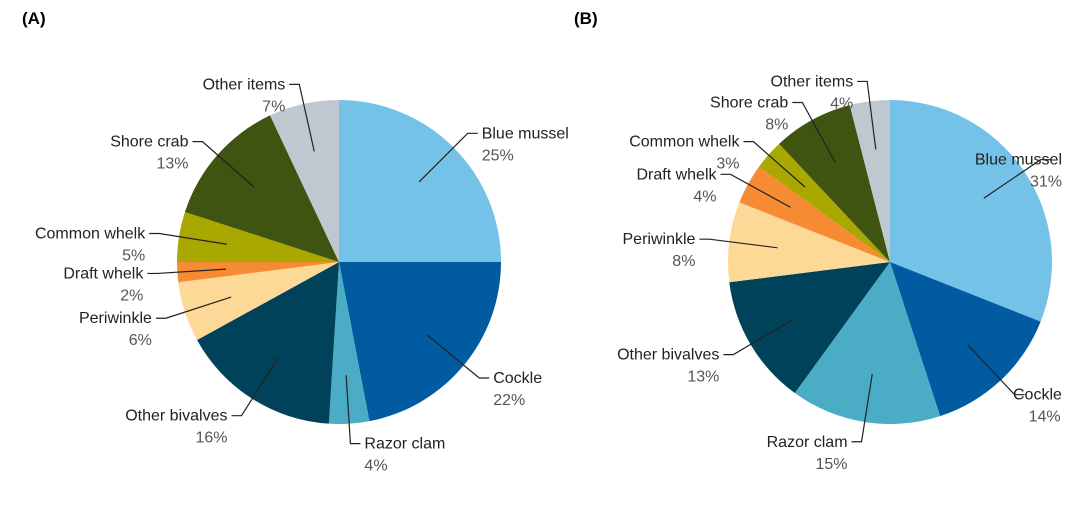 The width and height of the screenshot is (1067, 515). I want to click on slice-value-label: 14%, so click(1045, 417).